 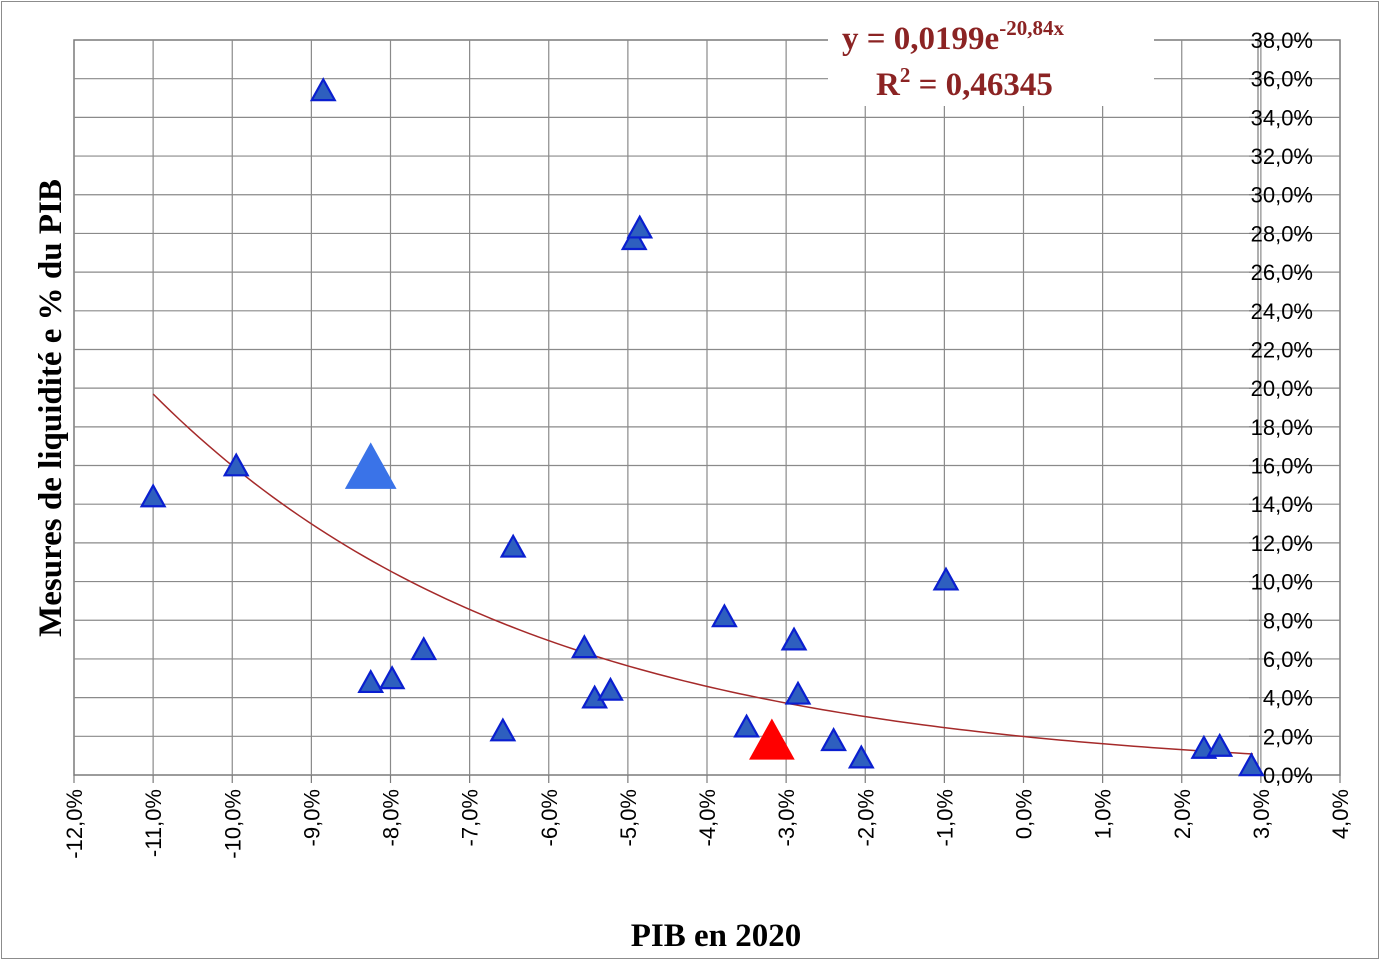 What do you see at coordinates (1288, 659) in the screenshot?
I see `y-tick-label: 6,0%` at bounding box center [1288, 659].